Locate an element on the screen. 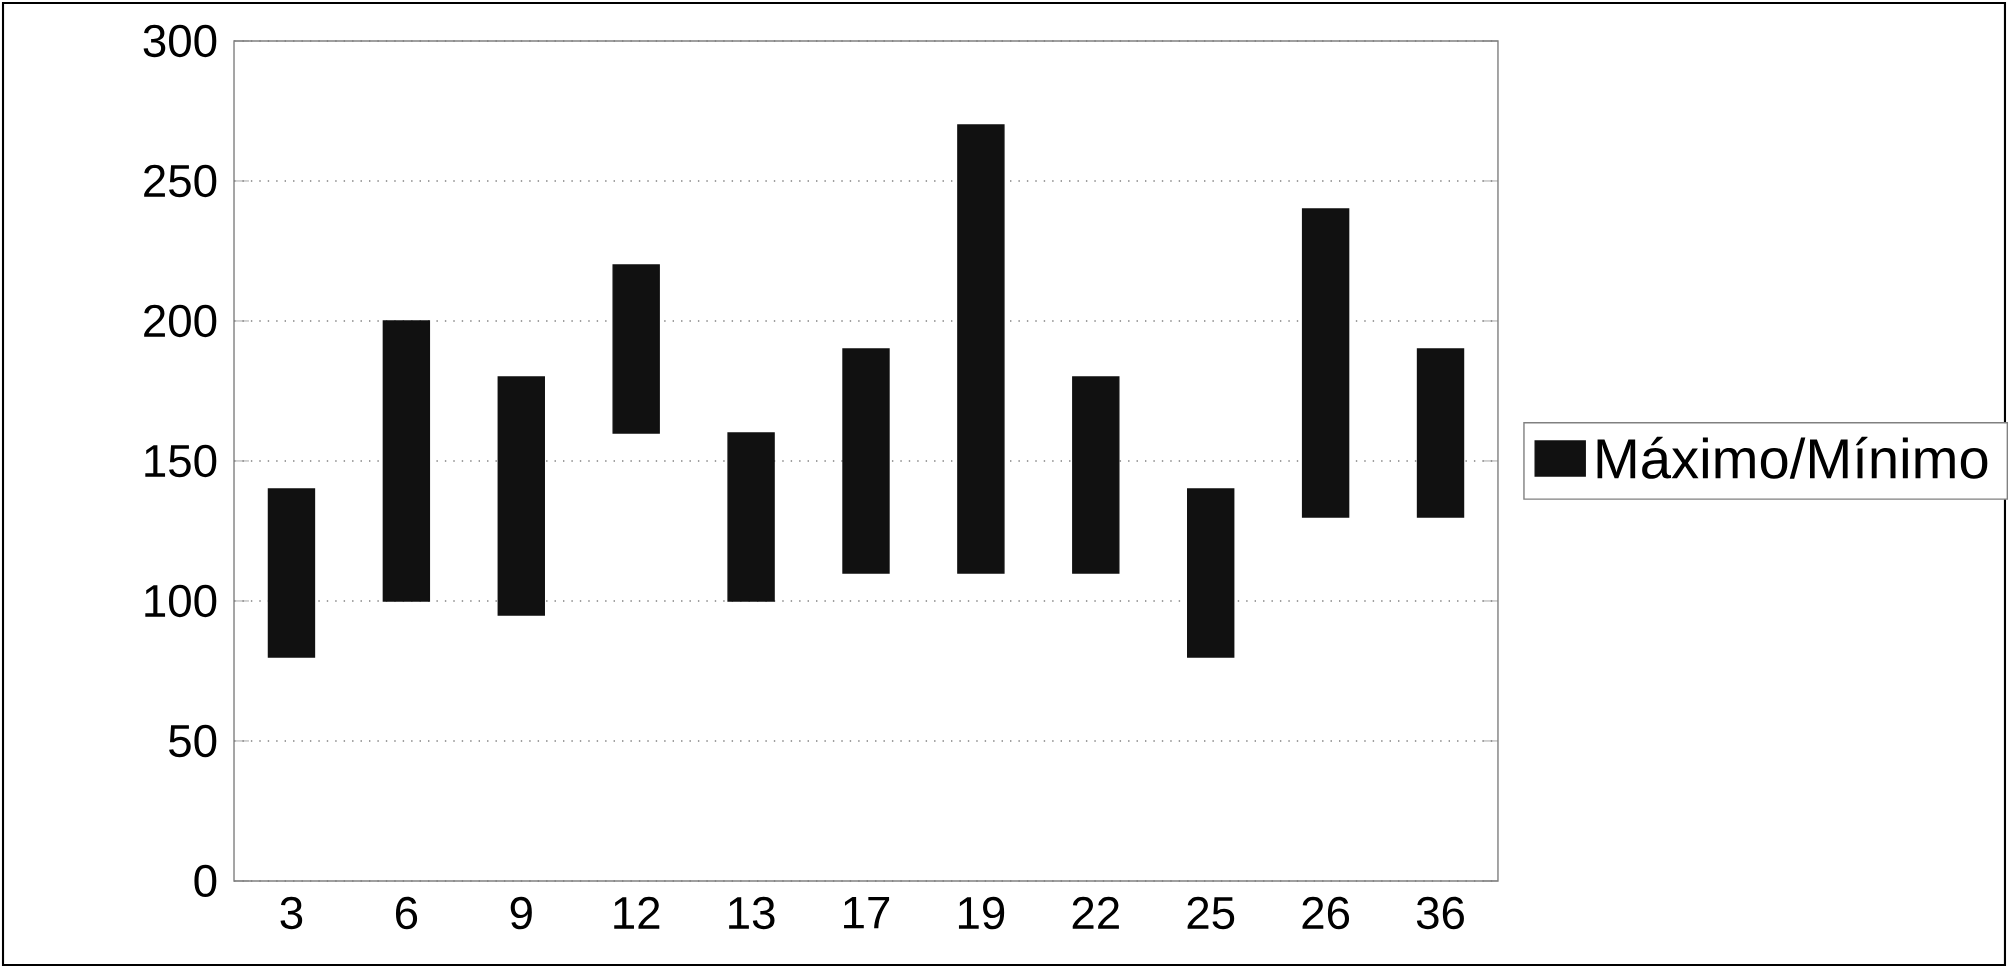  x-tick-label: 25 is located at coordinates (1211, 913).